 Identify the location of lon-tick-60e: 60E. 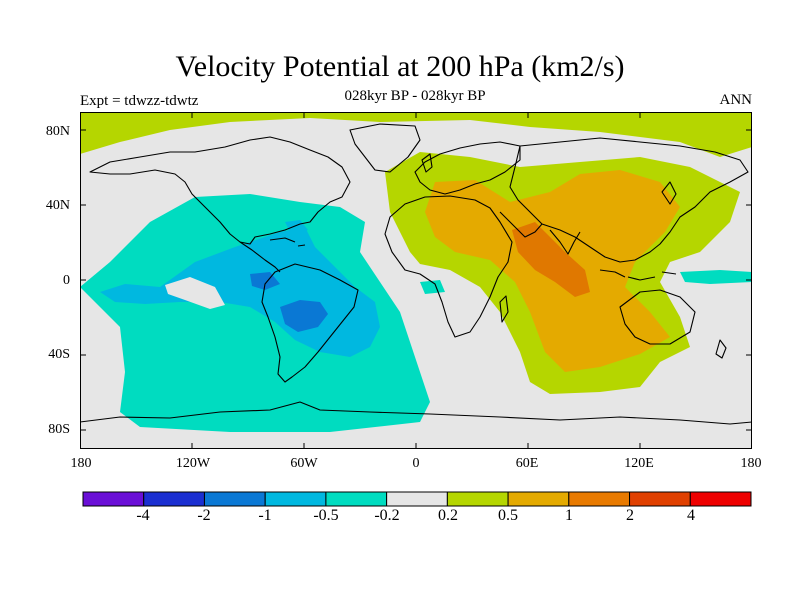
(527, 463).